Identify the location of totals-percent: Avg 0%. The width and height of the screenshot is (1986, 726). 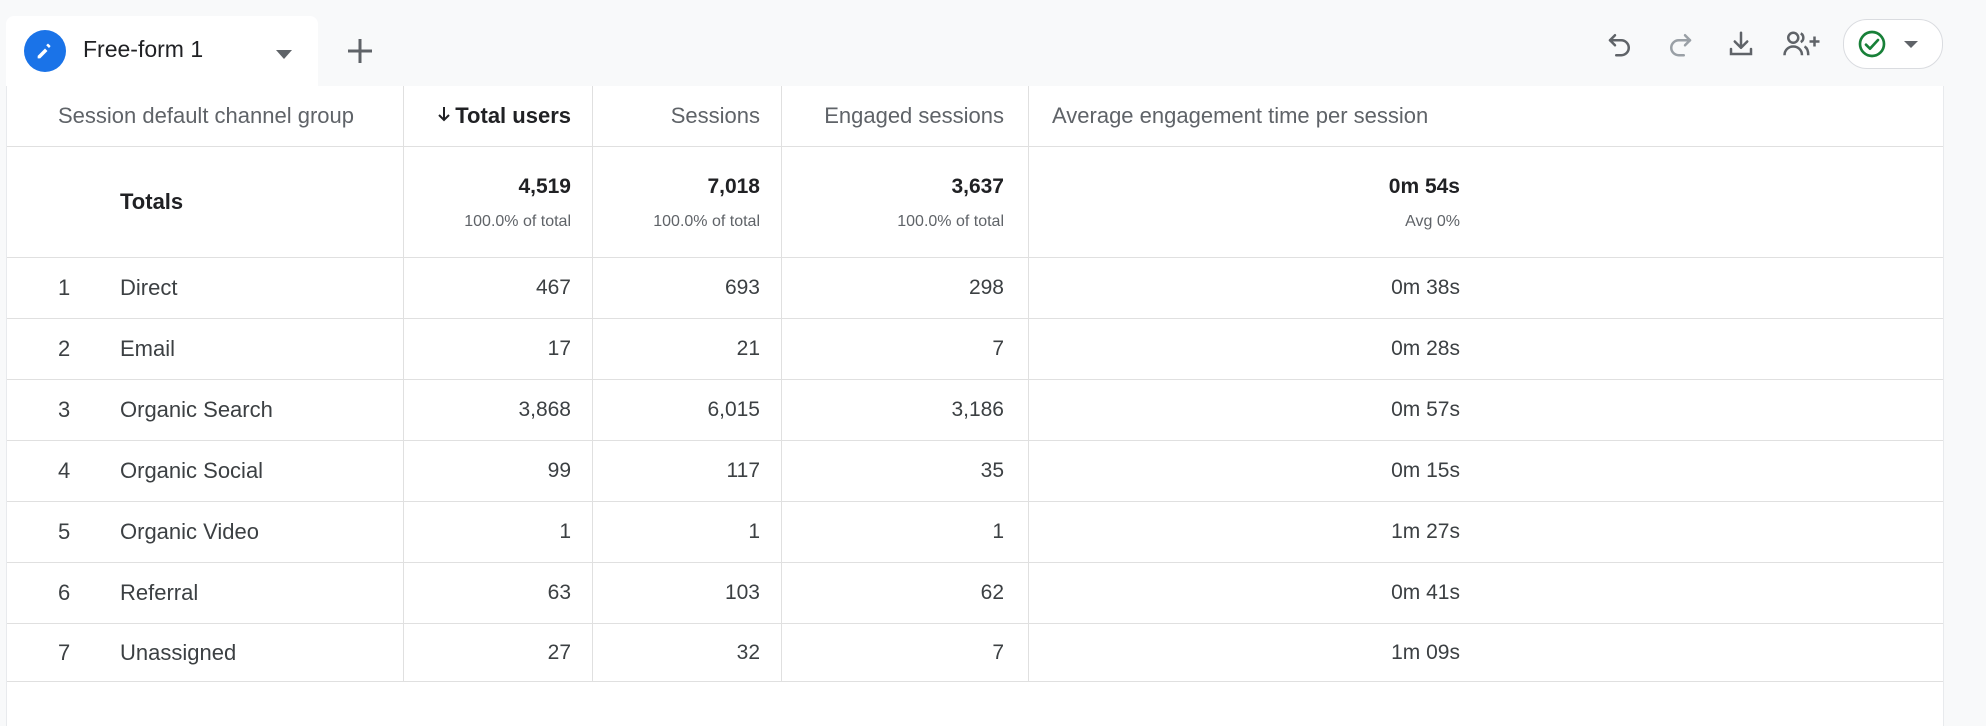
(1432, 221).